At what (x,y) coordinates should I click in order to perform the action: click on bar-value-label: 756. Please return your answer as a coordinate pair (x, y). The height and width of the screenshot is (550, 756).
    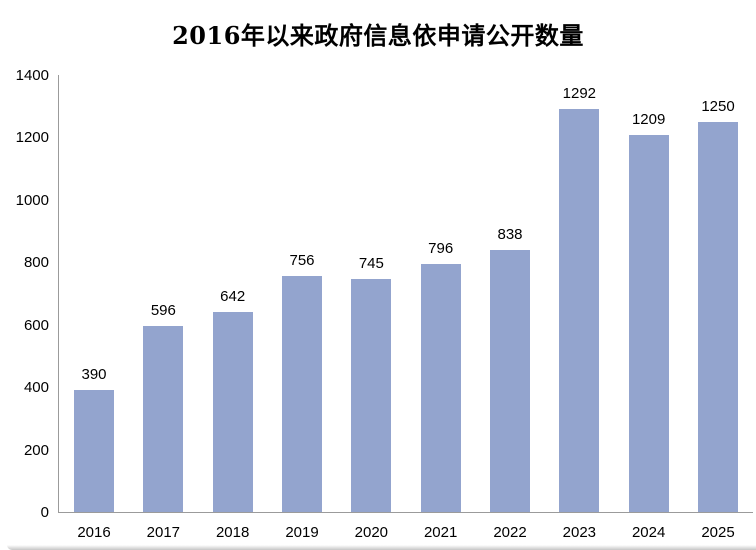
    Looking at the image, I should click on (302, 261).